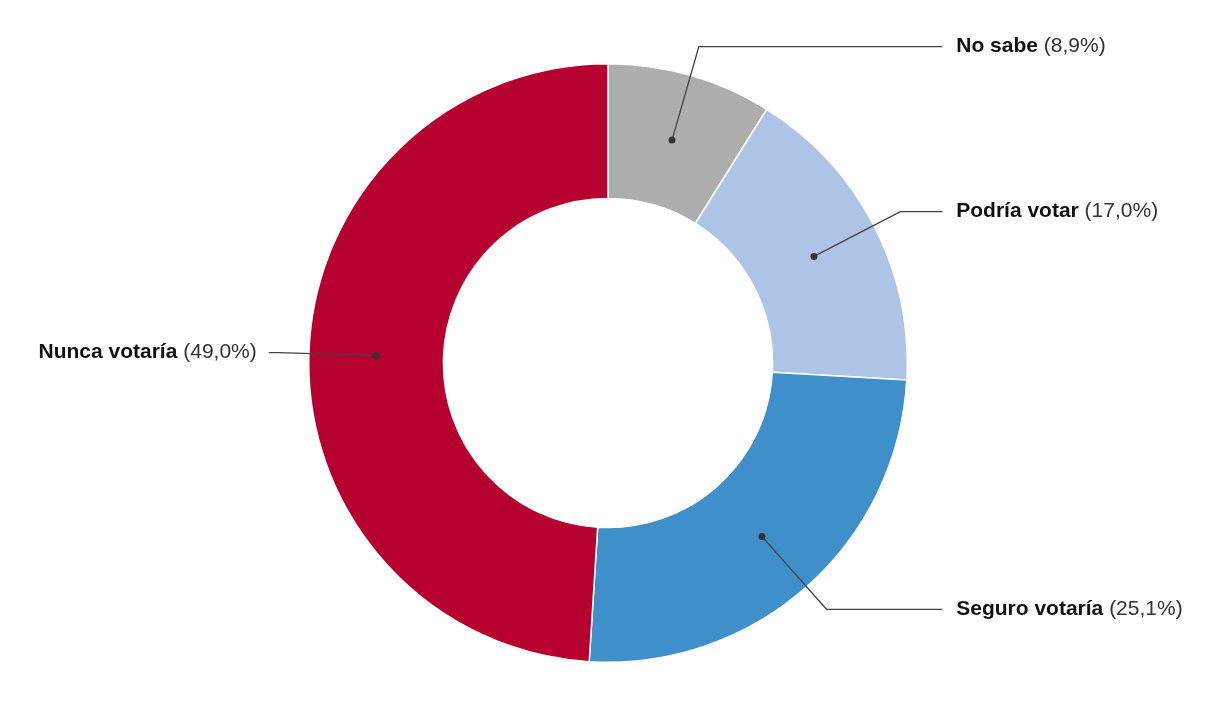  Describe the element at coordinates (1017, 210) in the screenshot. I see `slice-label: Podría votar` at that location.